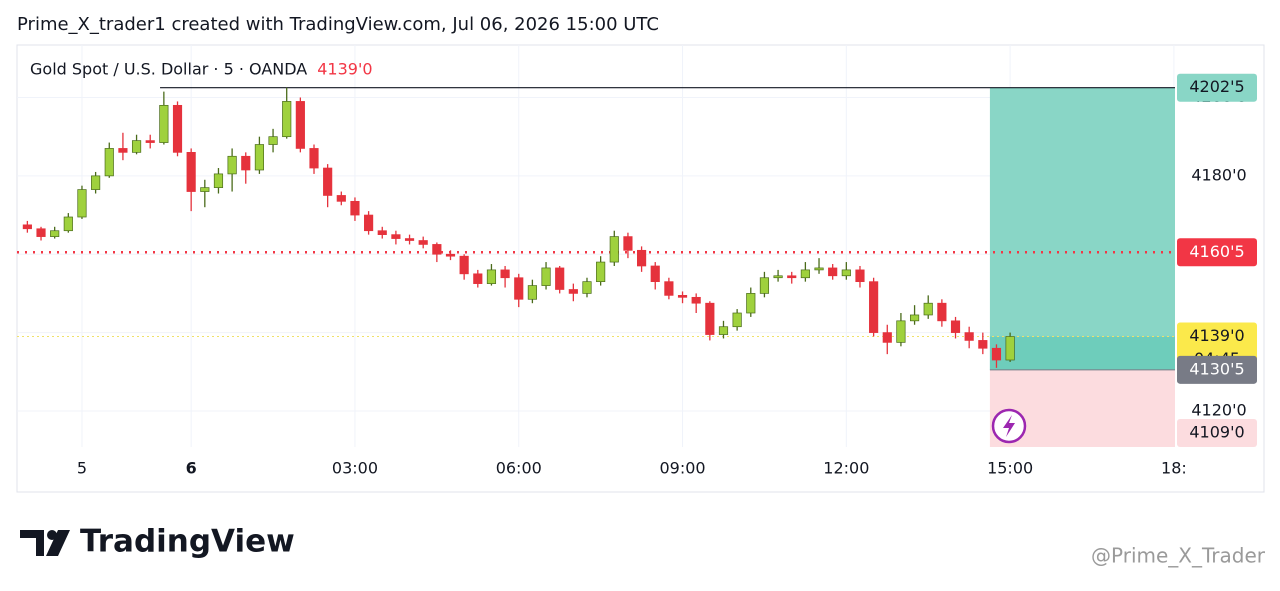 The width and height of the screenshot is (1280, 591). I want to click on price-badge-label: 4130'5, so click(1216, 368).